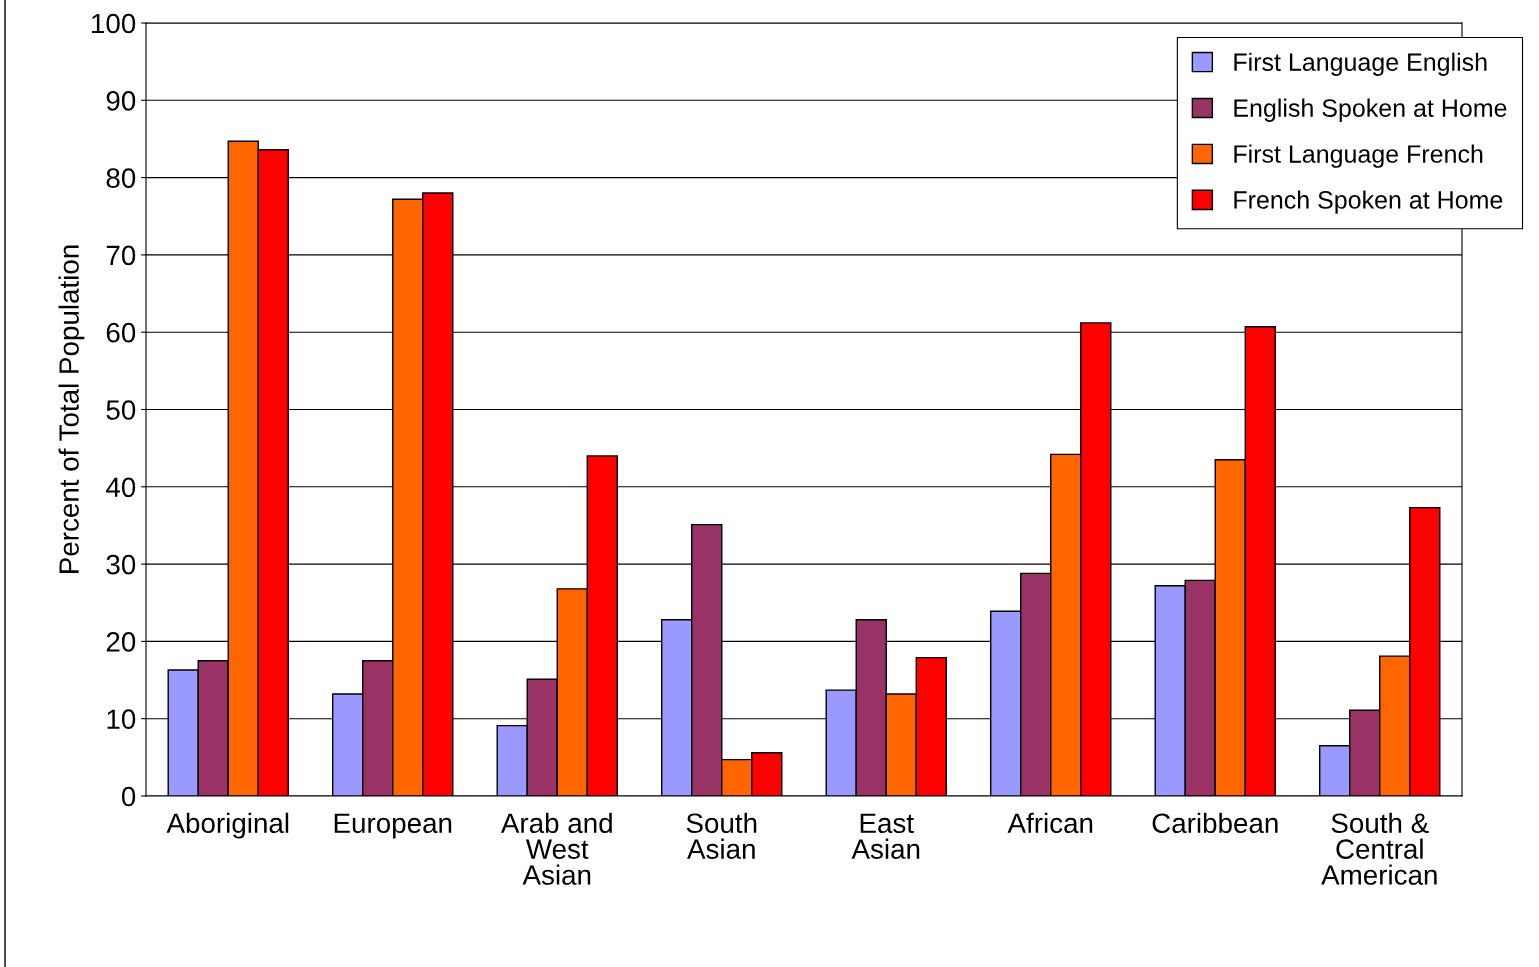  What do you see at coordinates (71, 409) in the screenshot?
I see `y-axis-title: Percent of Total Population` at bounding box center [71, 409].